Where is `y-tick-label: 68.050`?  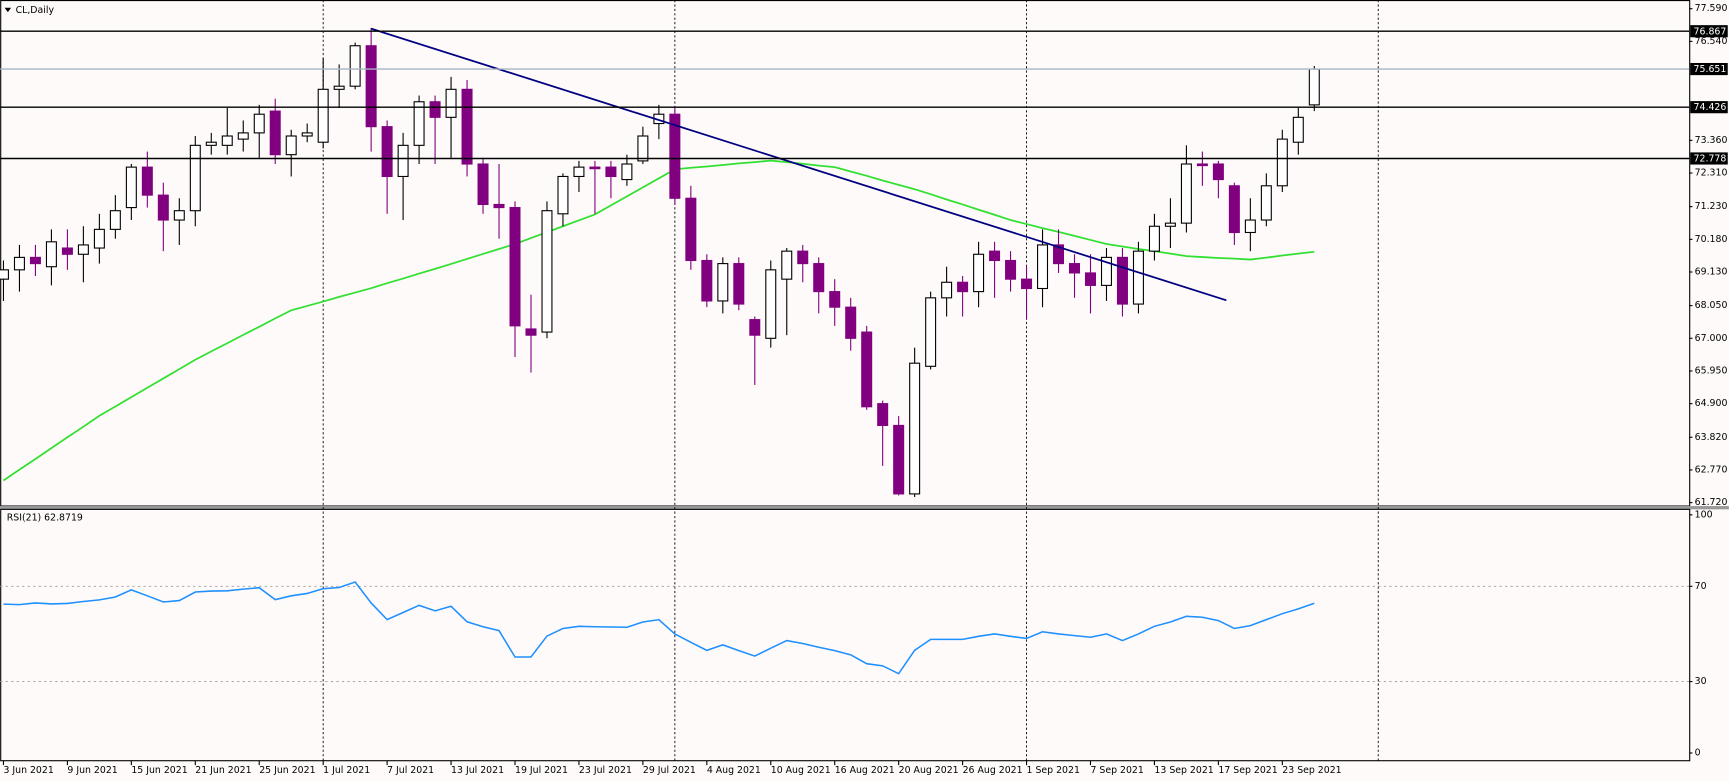
y-tick-label: 68.050 is located at coordinates (1711, 305).